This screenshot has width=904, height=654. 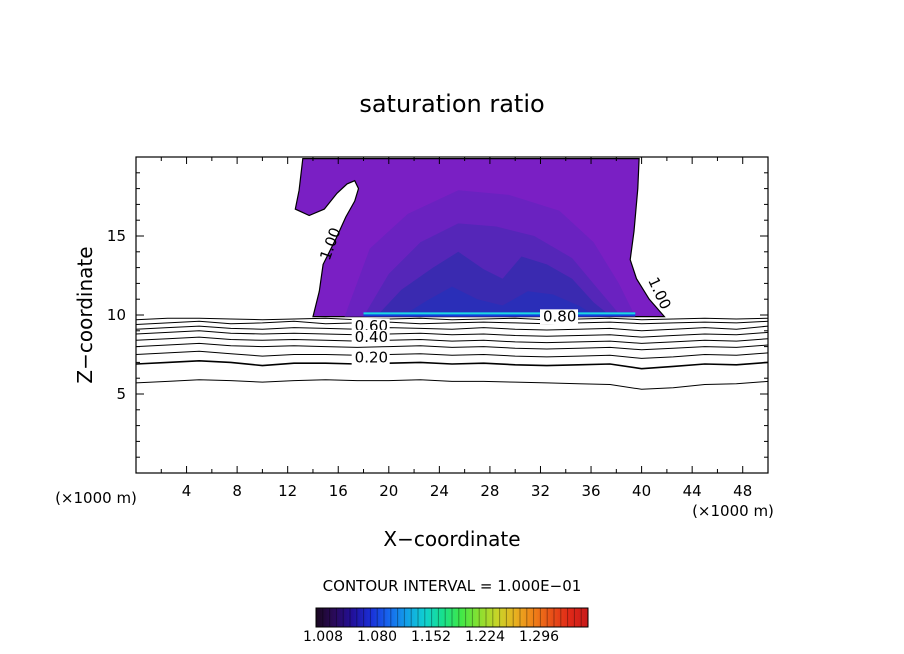 I want to click on contour-label: 0.40, so click(x=371, y=337).